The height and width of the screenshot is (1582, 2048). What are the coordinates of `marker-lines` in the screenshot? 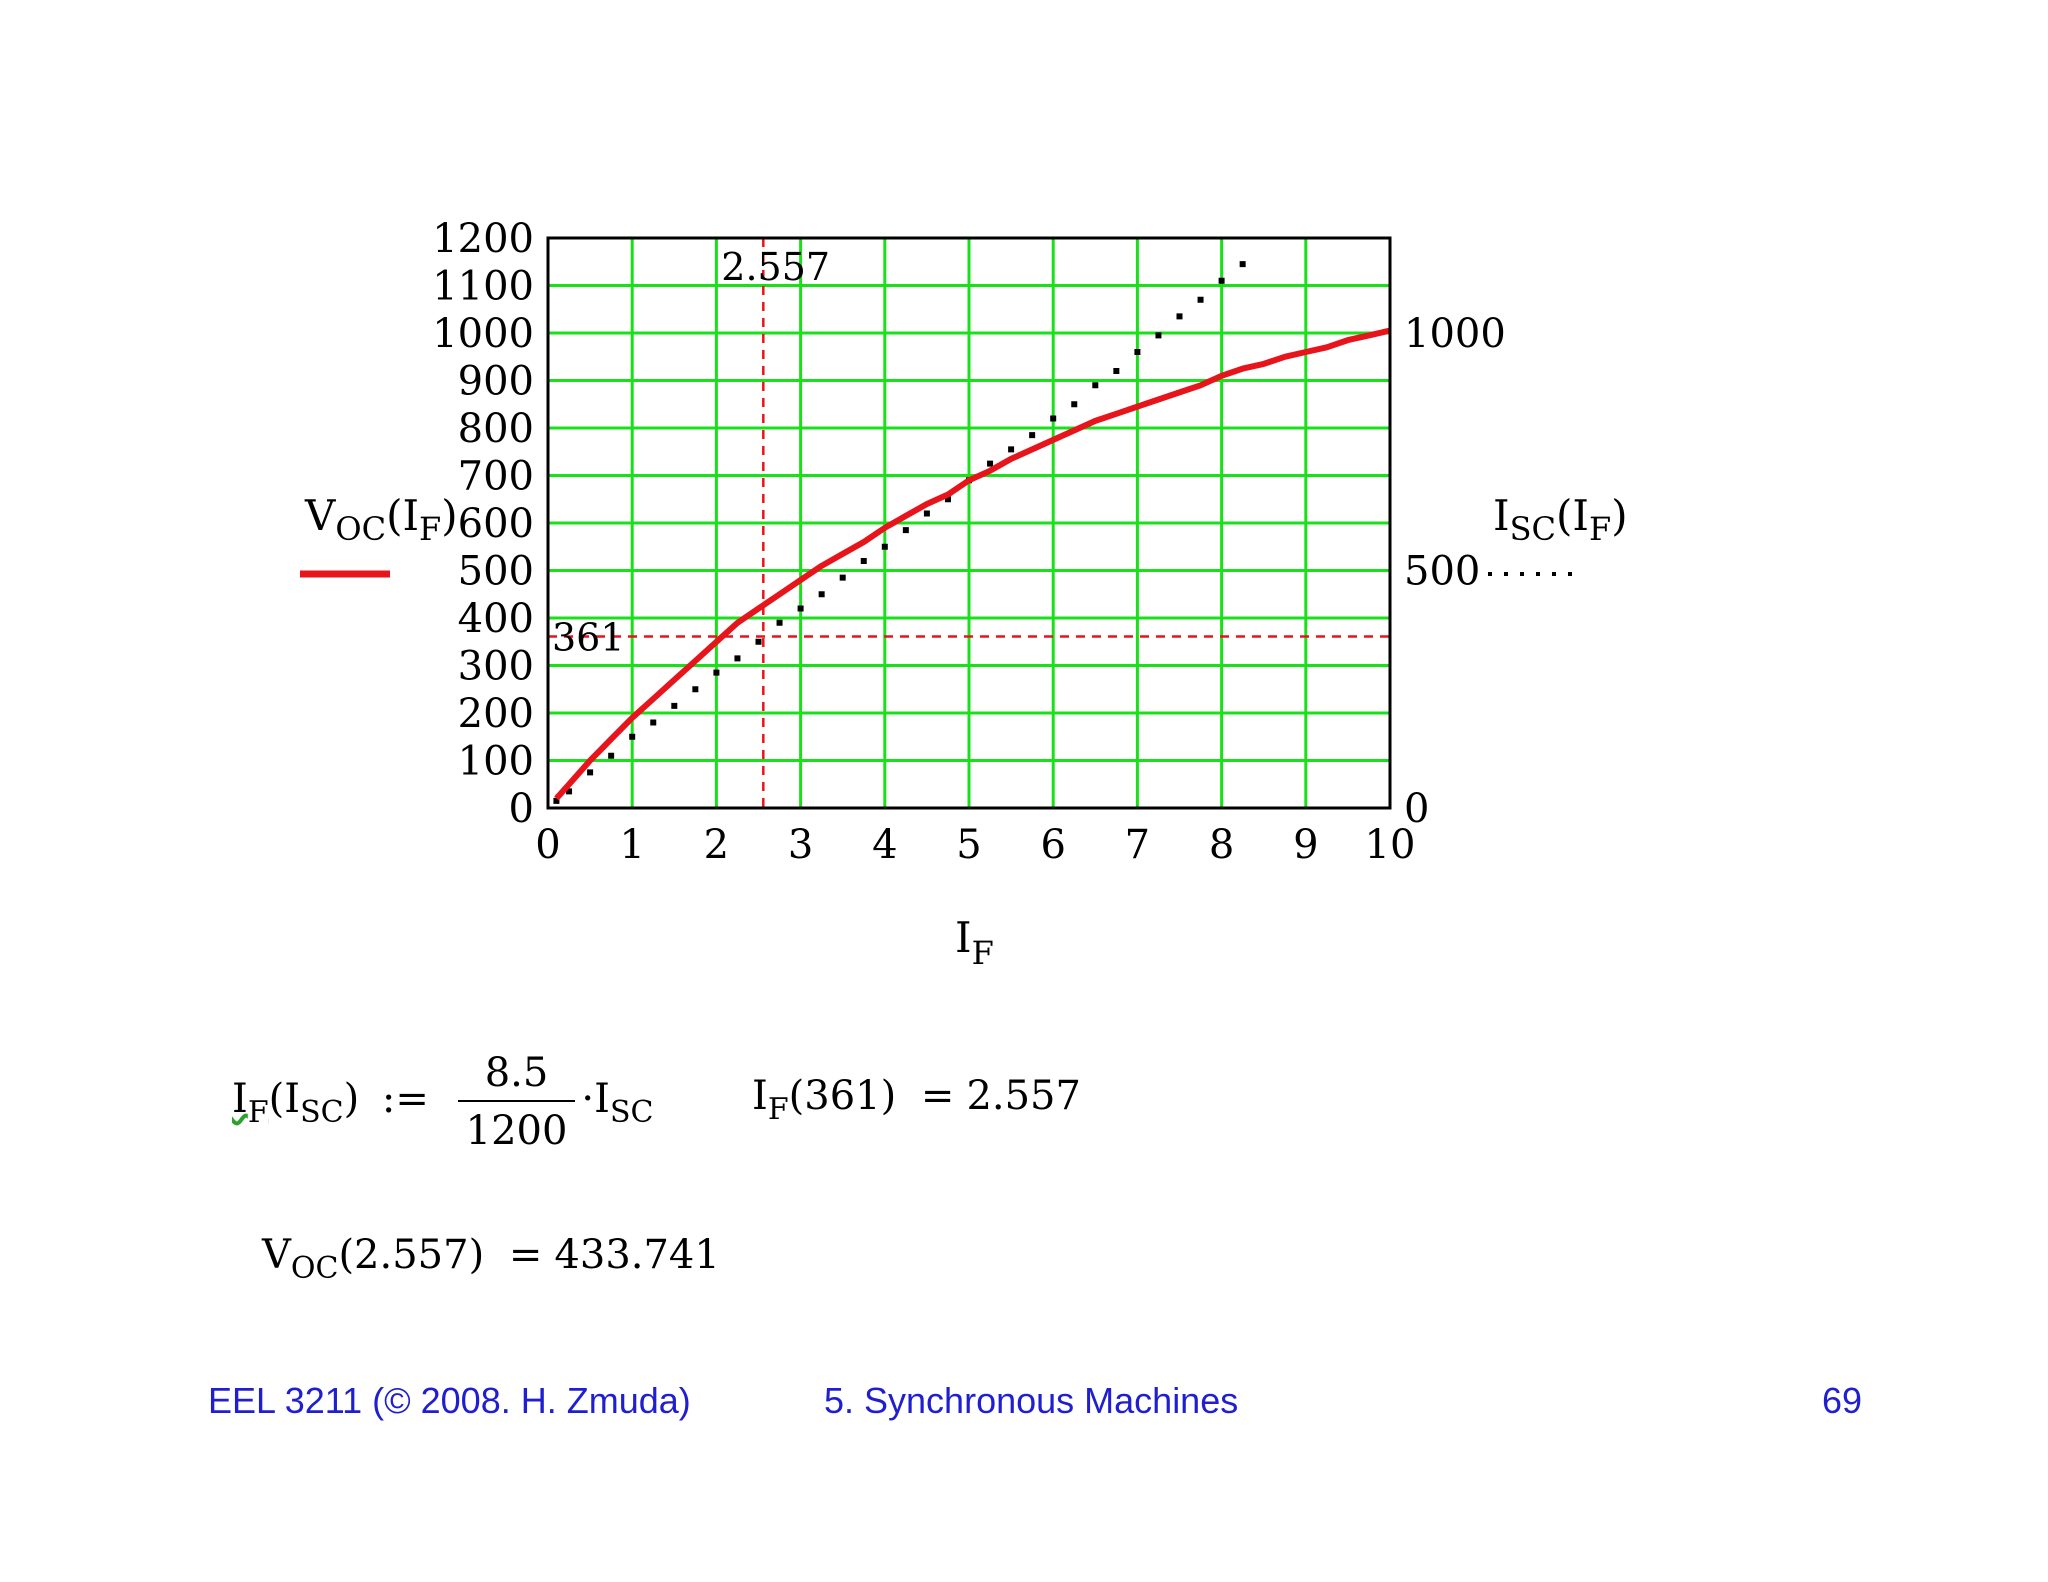 It's located at (969, 523).